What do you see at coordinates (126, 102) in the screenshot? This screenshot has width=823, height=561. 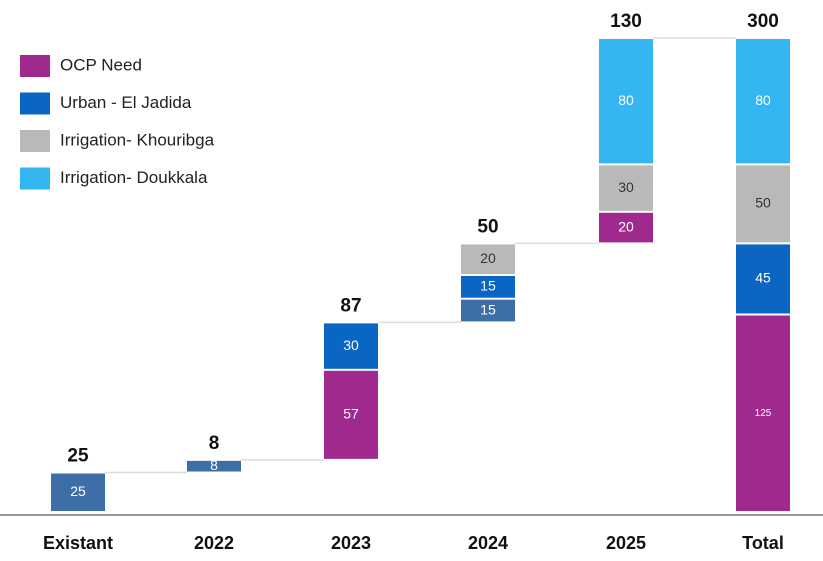 I see `legend-label: Urban - El Jadida` at bounding box center [126, 102].